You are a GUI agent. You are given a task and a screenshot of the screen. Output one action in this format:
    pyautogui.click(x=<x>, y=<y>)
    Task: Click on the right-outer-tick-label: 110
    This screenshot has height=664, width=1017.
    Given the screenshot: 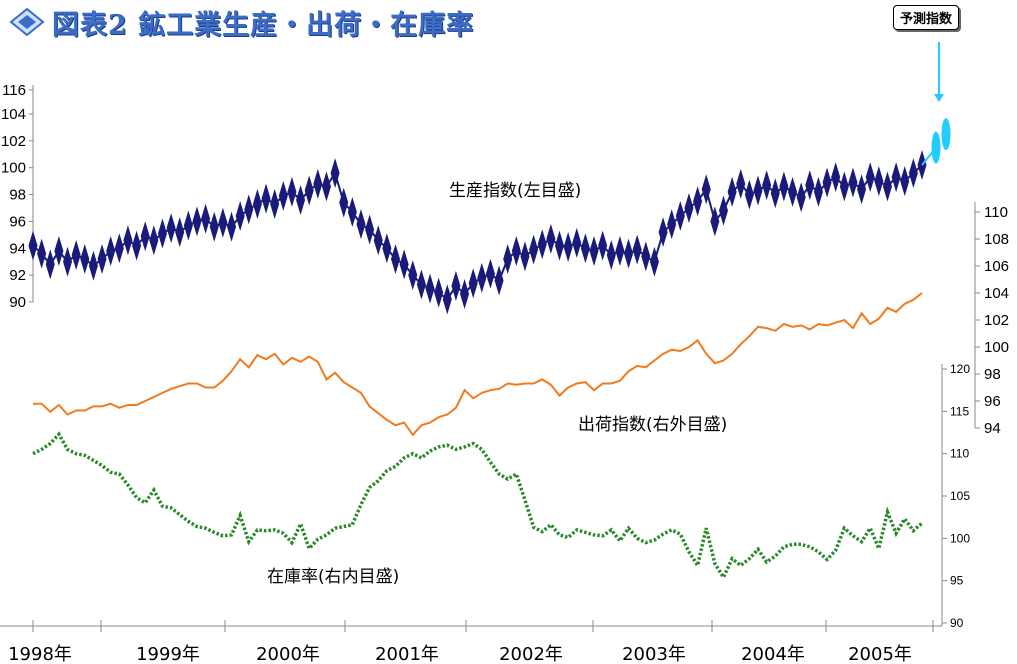 What is the action you would take?
    pyautogui.click(x=996, y=212)
    